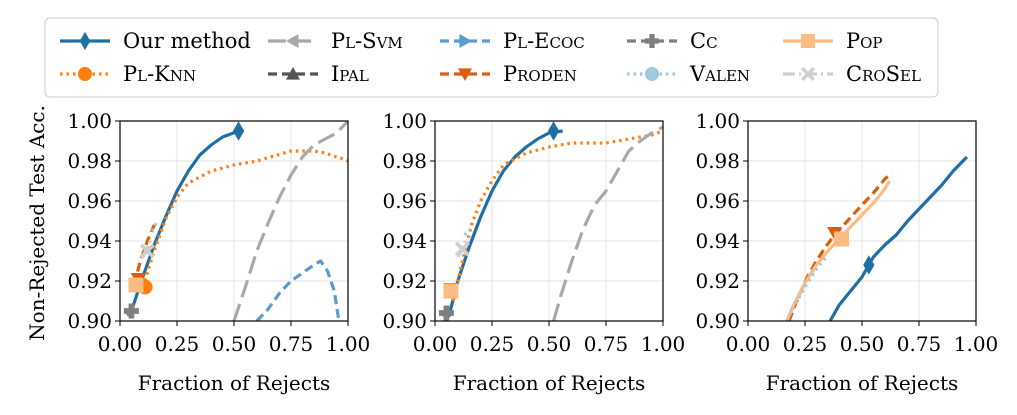 The width and height of the screenshot is (1017, 415). Describe the element at coordinates (864, 41) in the screenshot. I see `legend-label: Pop` at that location.